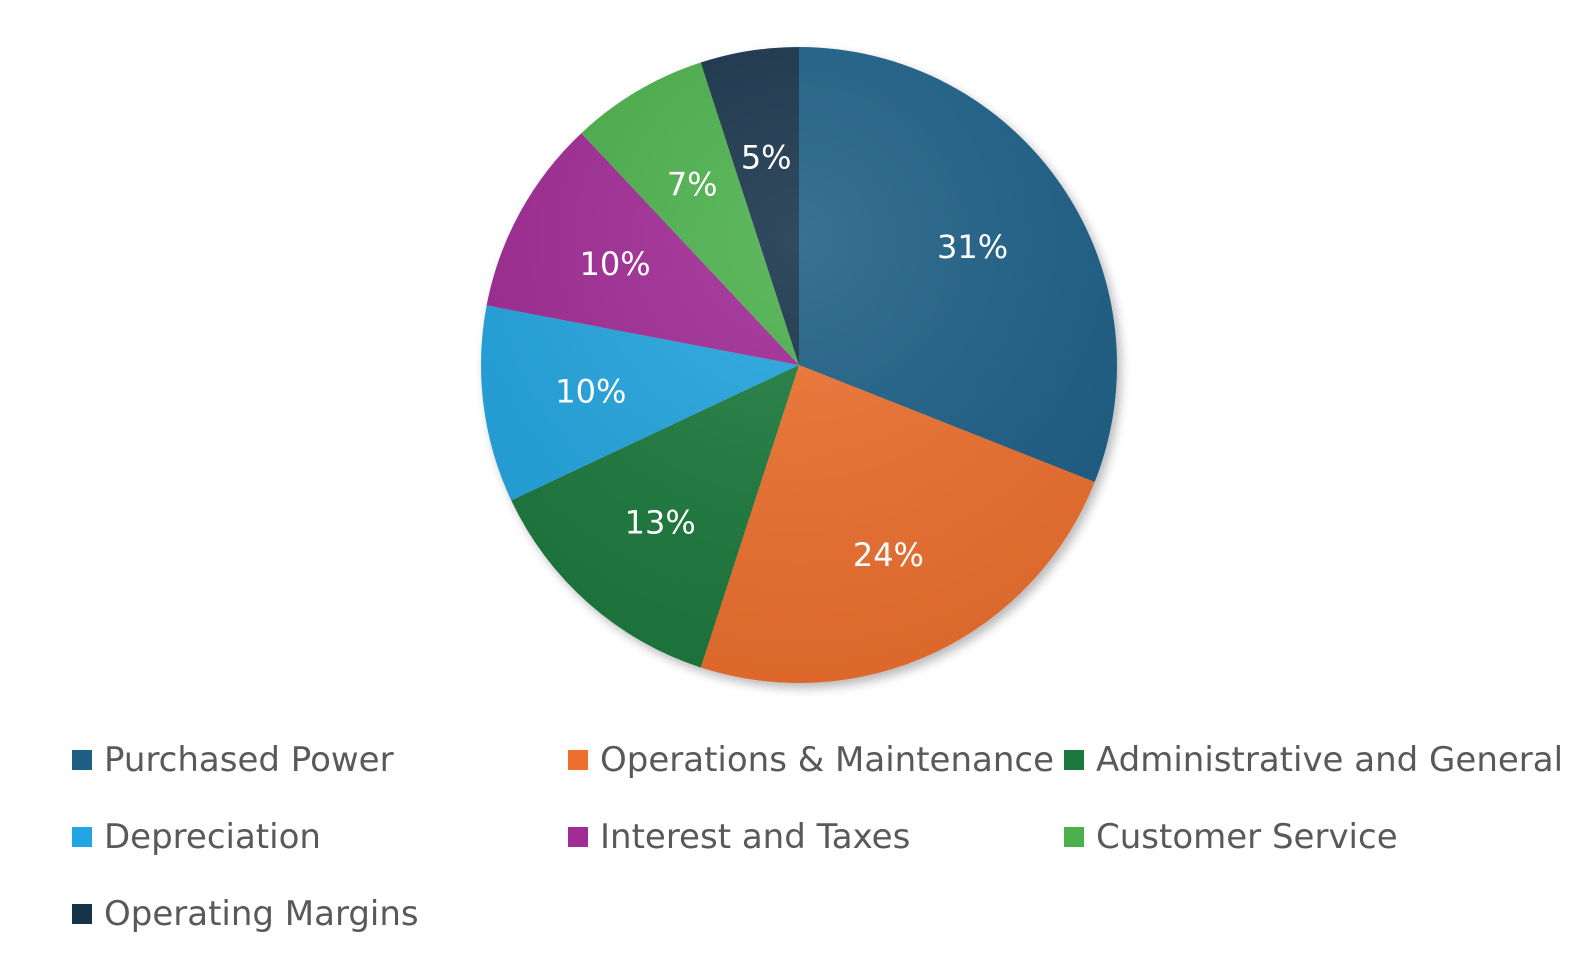 Image resolution: width=1575 pixels, height=972 pixels. Describe the element at coordinates (755, 837) in the screenshot. I see `legend-label: Interest and Taxes` at that location.